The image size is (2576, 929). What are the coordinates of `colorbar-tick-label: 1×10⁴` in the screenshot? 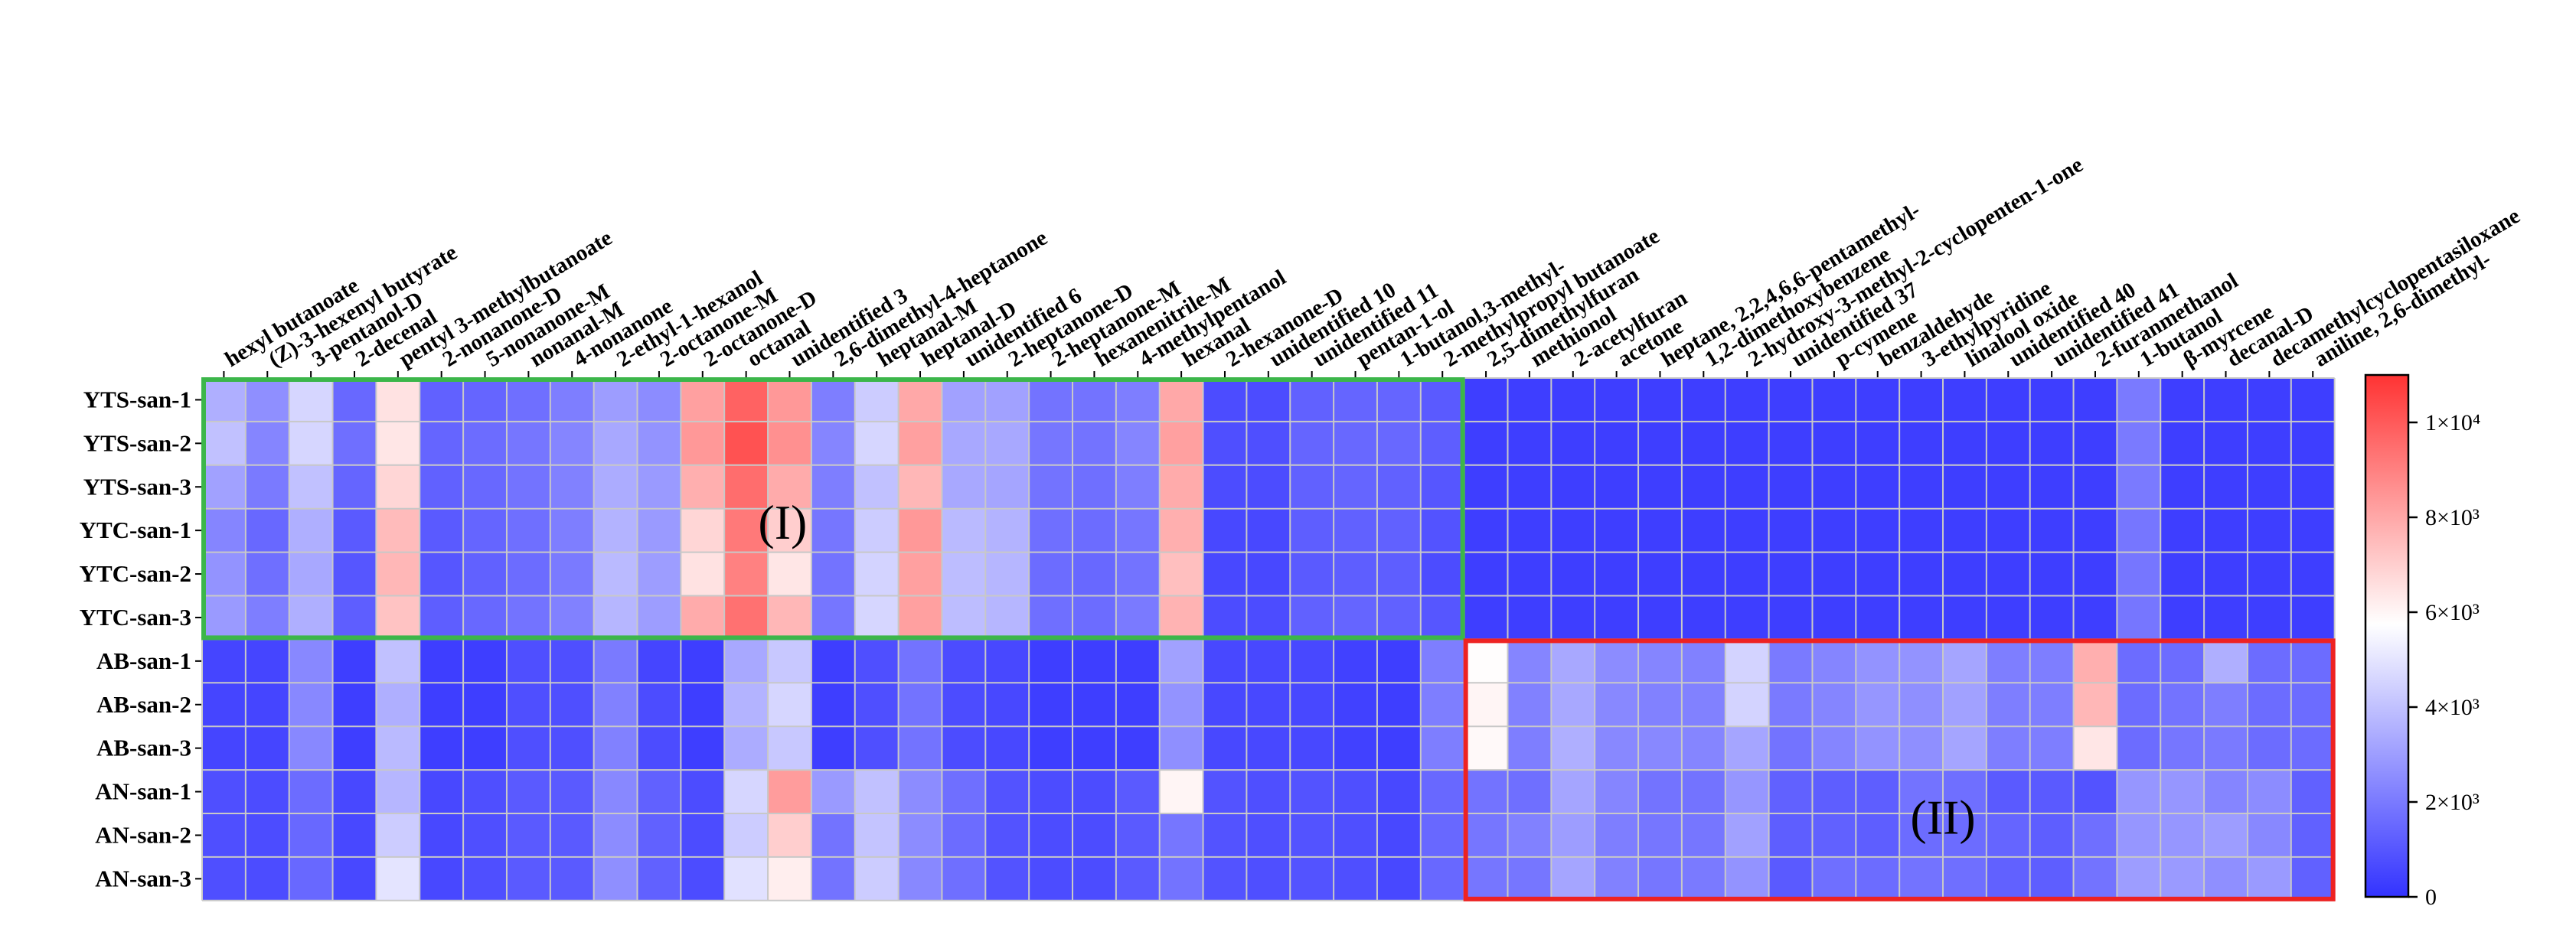 It's located at (2452, 422).